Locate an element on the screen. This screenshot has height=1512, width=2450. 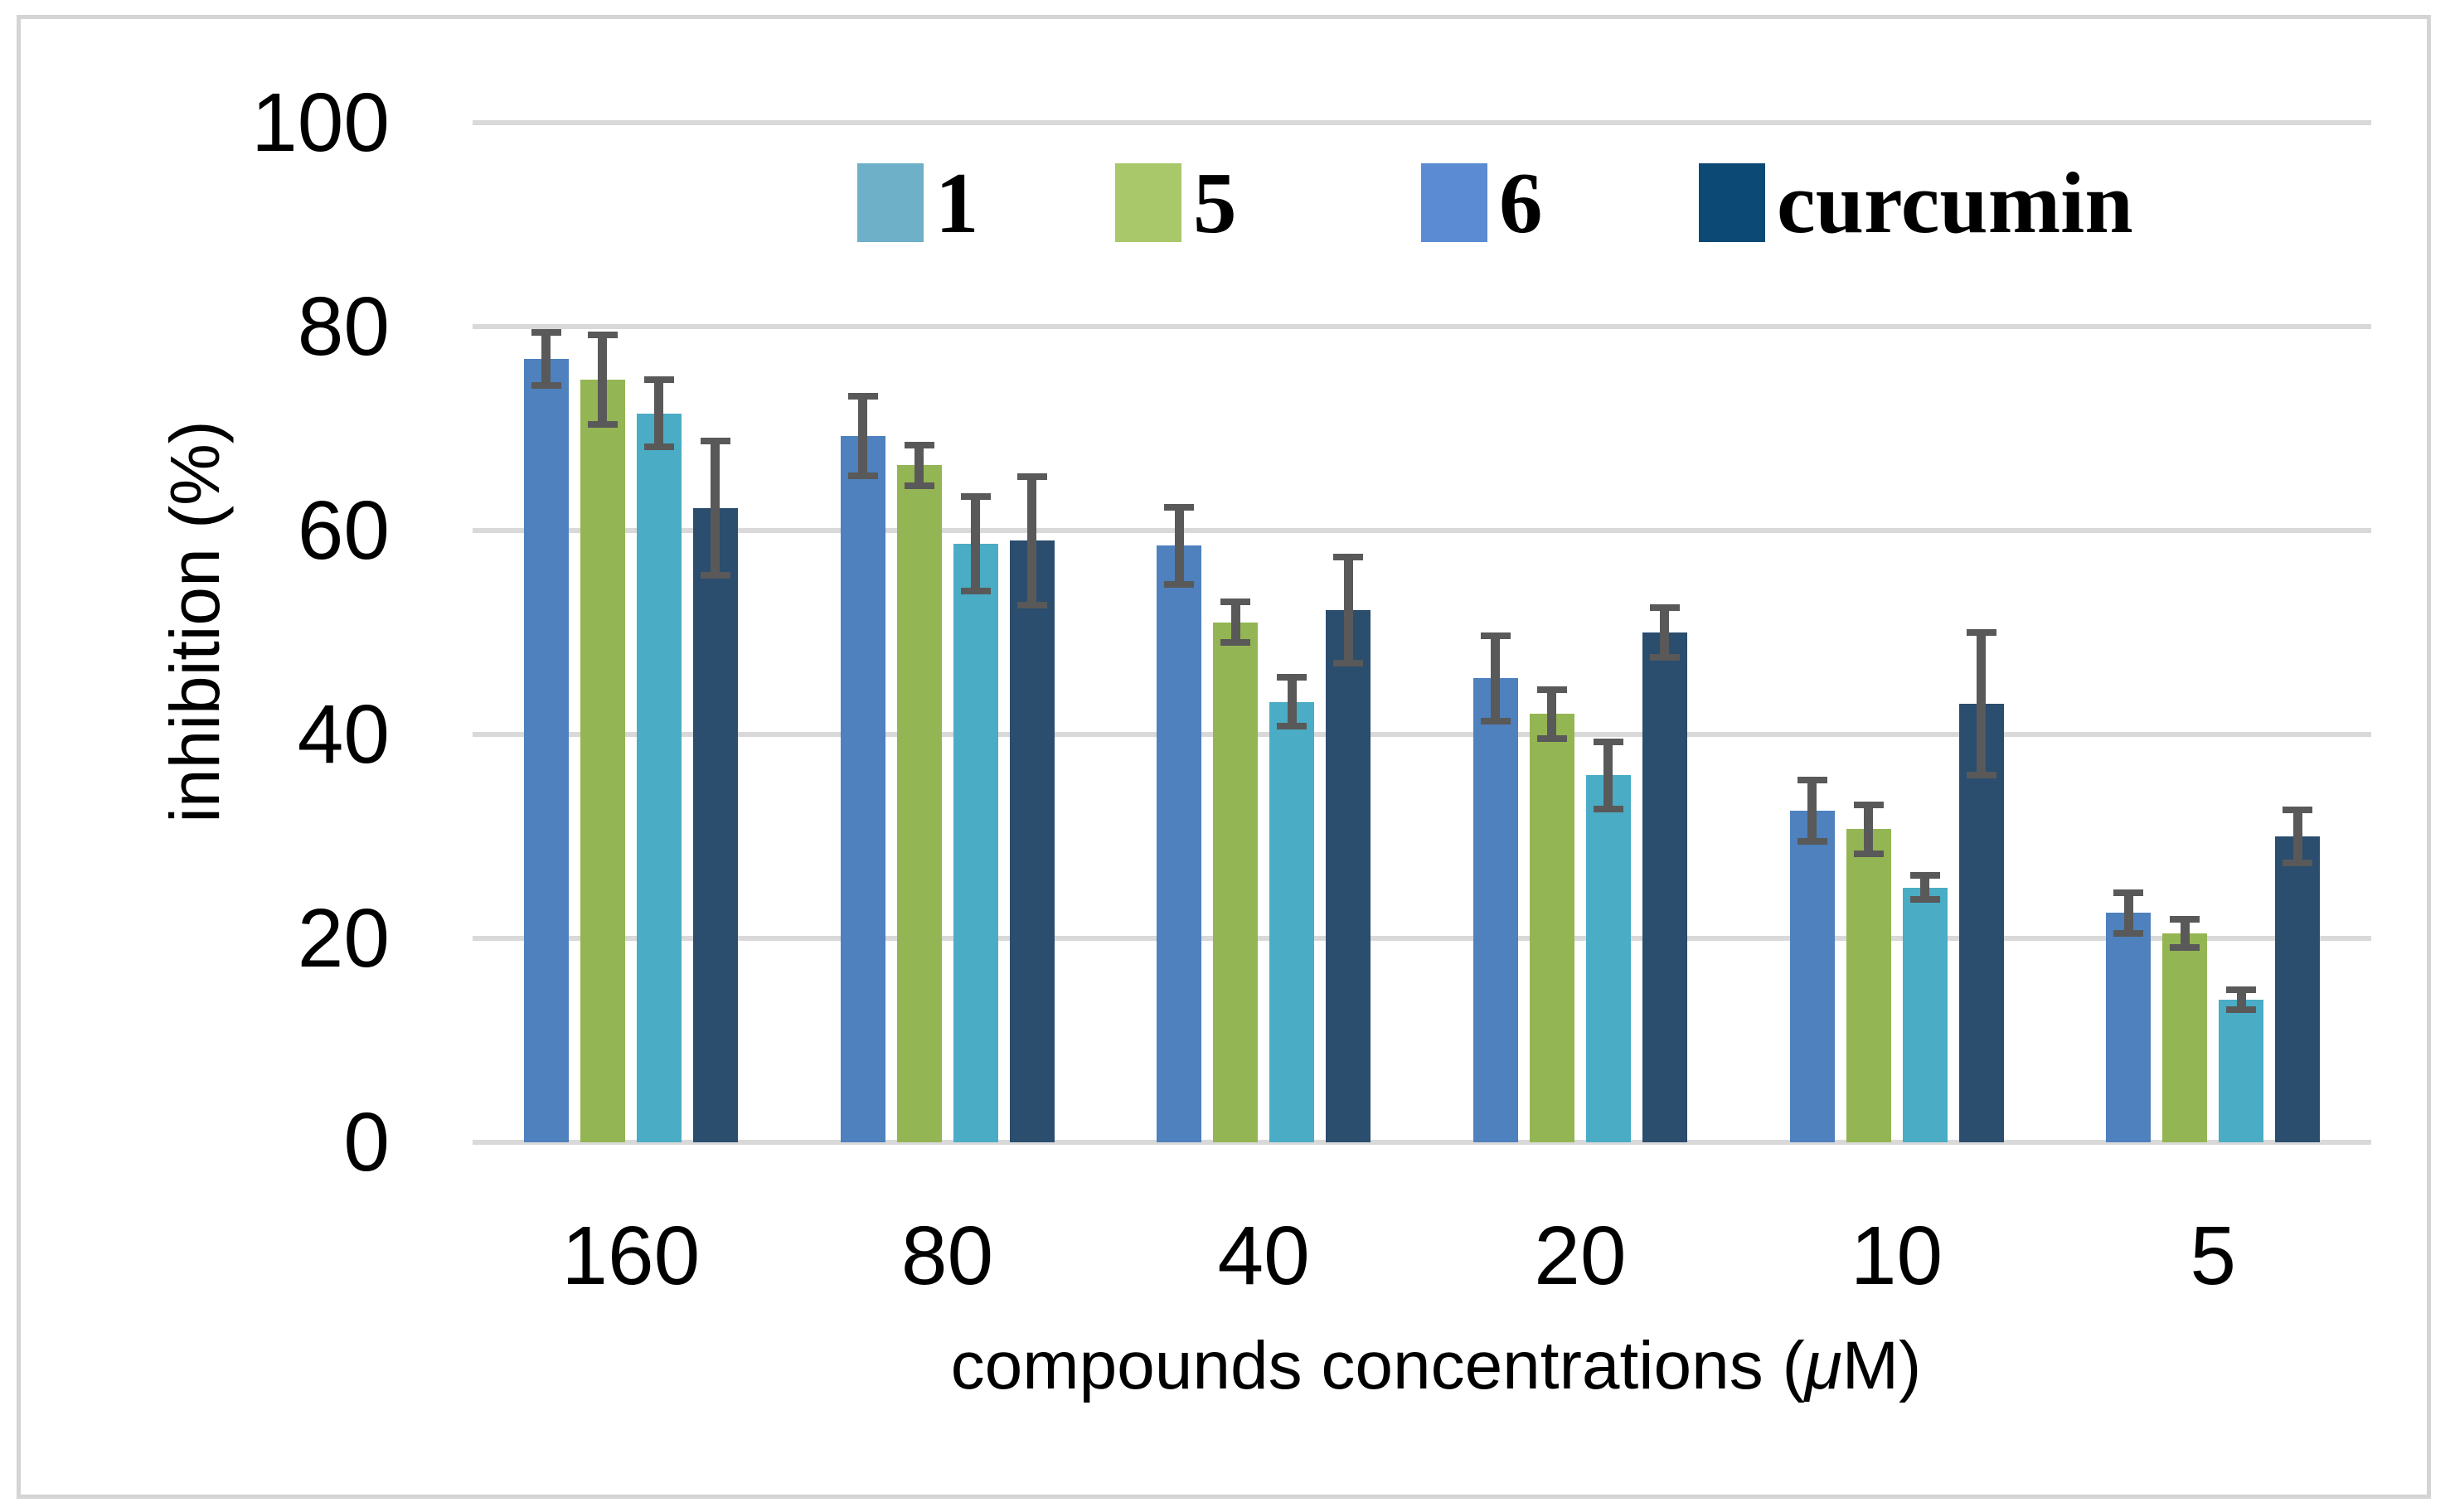
legend-label-6: 6 is located at coordinates (1521, 202).